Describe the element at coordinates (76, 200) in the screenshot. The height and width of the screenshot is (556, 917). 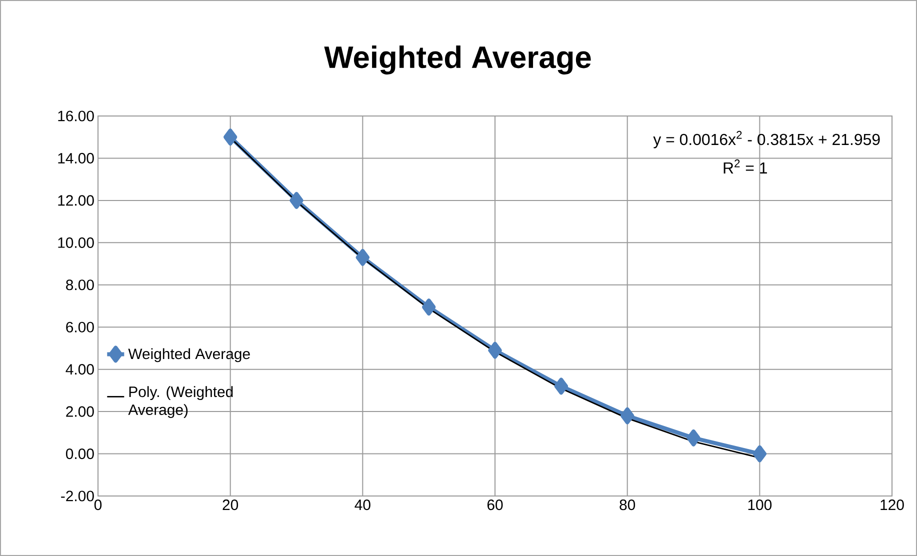
I see `y-tick-label: 12.00` at that location.